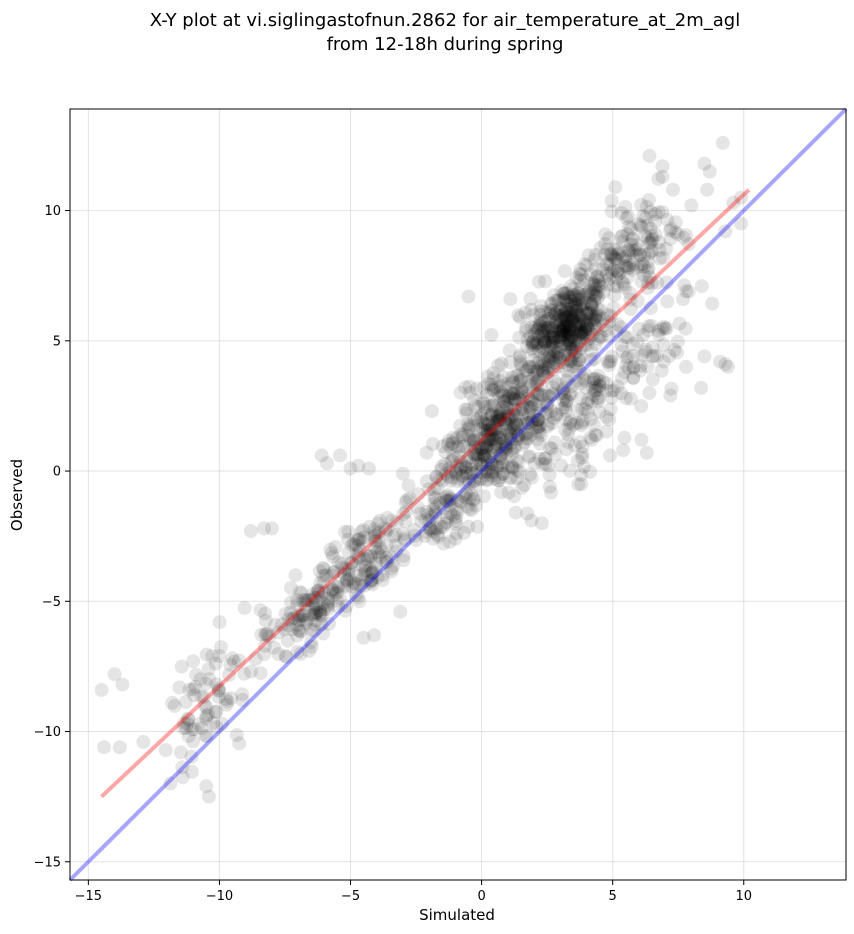  I want to click on x-axis-title: Simulated, so click(457, 915).